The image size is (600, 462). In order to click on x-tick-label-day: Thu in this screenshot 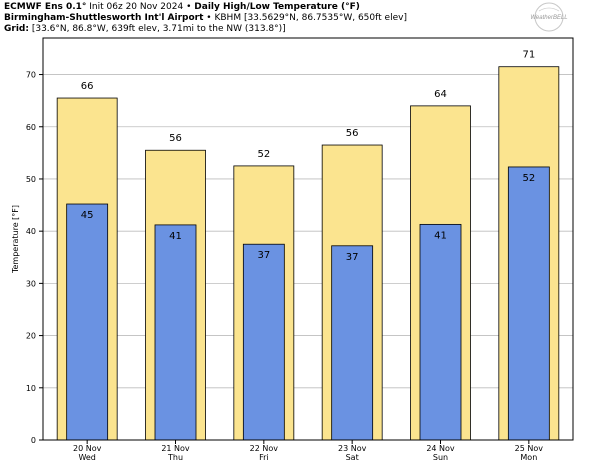, I will do `click(175, 457)`.